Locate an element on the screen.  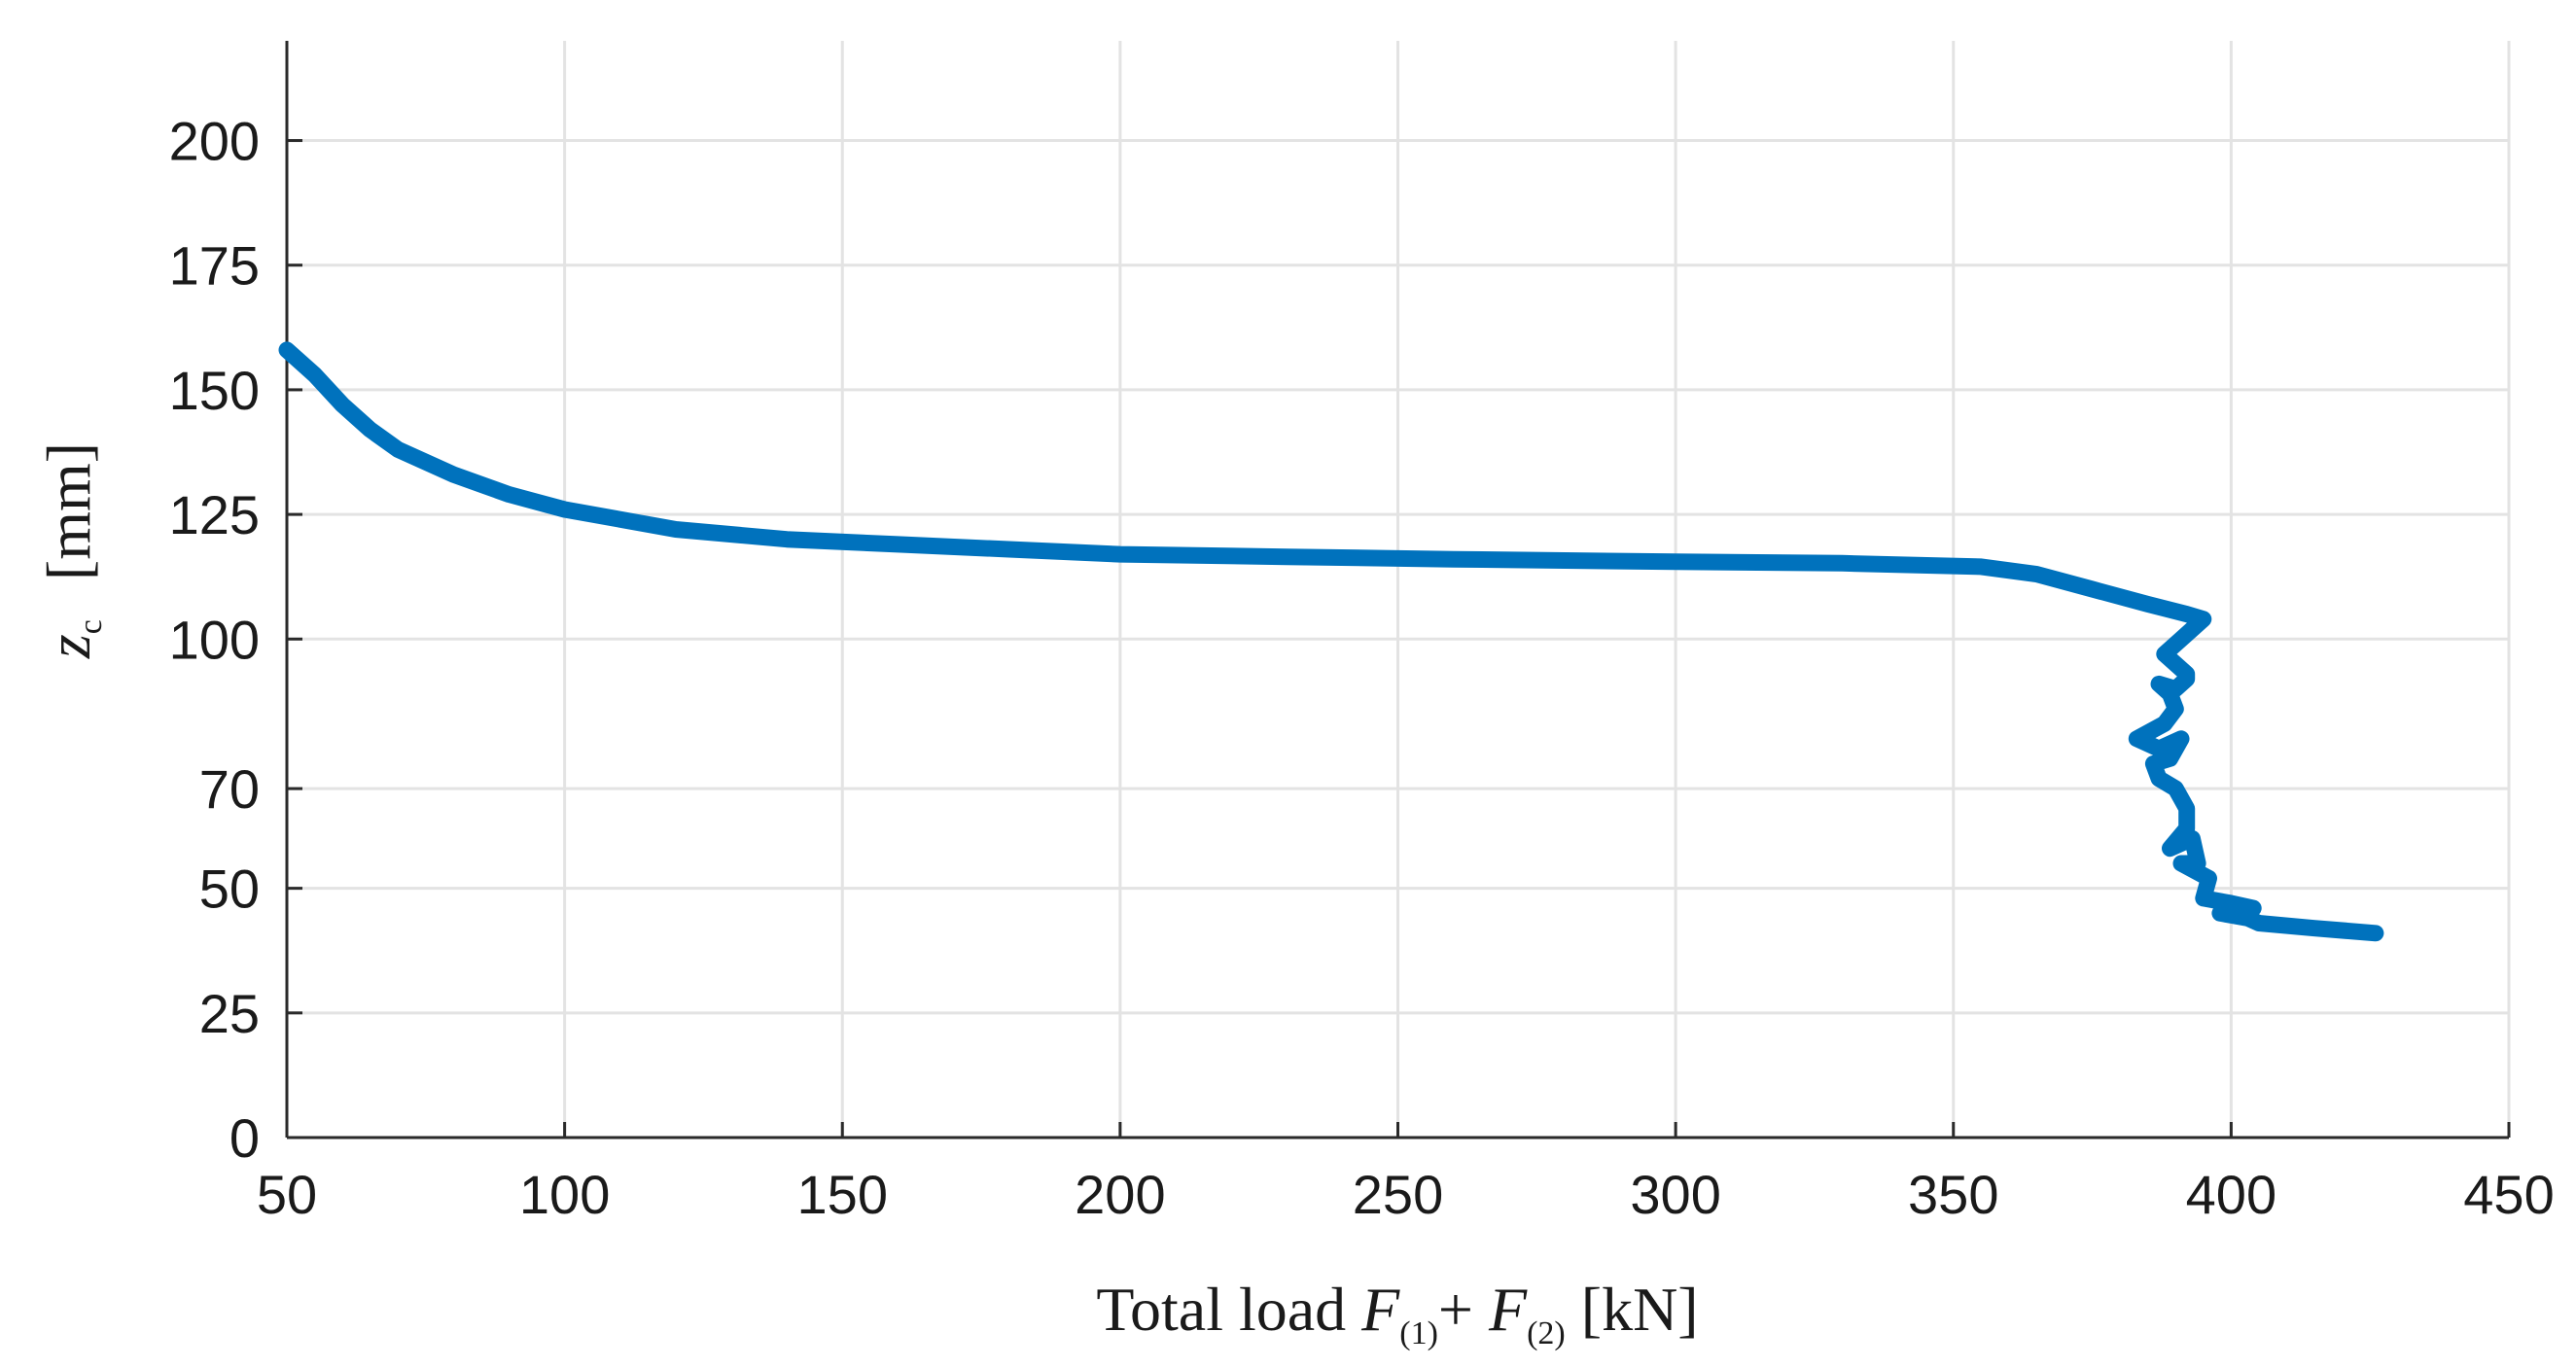
x-axis-label: Total load F(1)+ F(2) [kN] is located at coordinates (1397, 1313).